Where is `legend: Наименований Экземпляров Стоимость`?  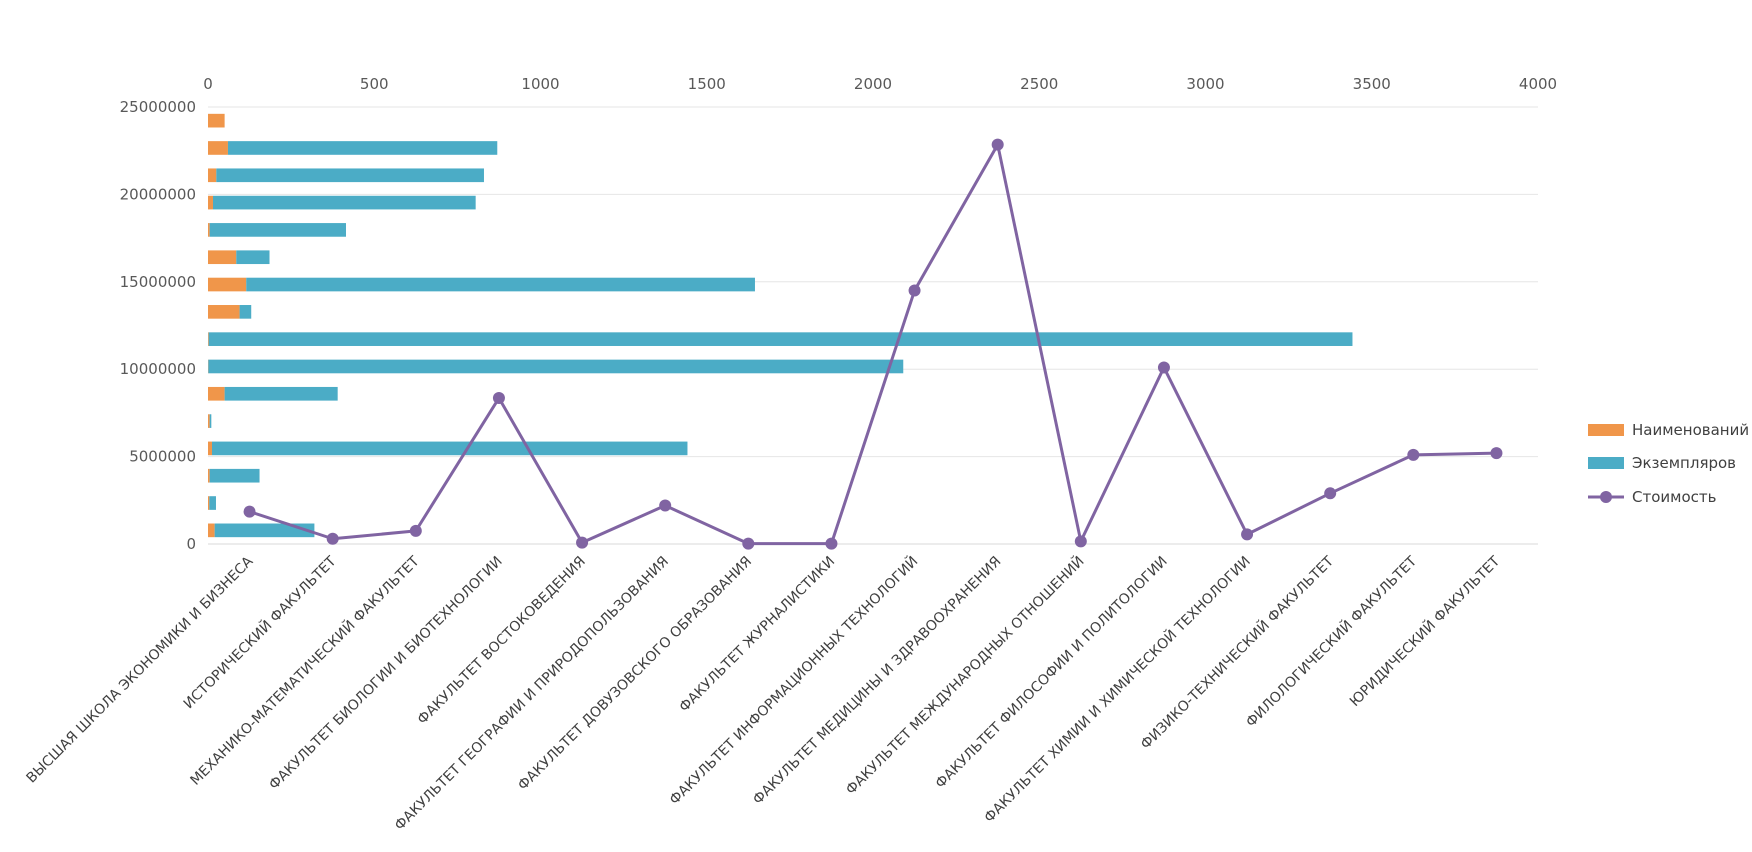
legend: Наименований Экземпляров Стоимость is located at coordinates (1668, 463).